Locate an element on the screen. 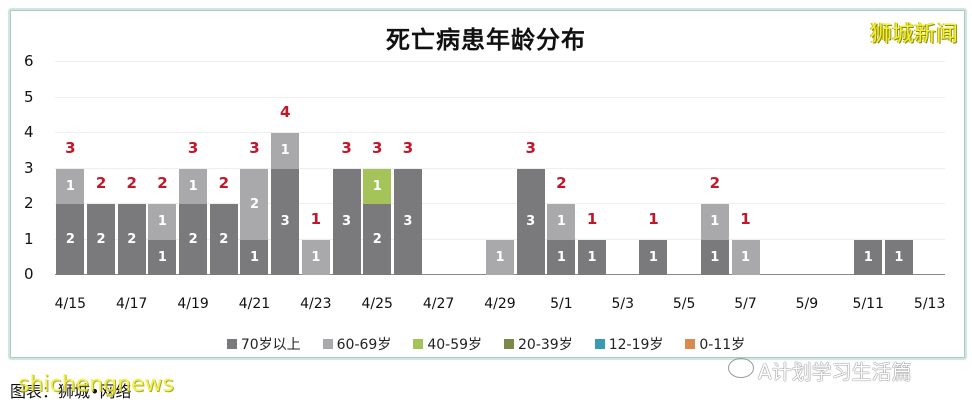 The width and height of the screenshot is (972, 410). x-tick-label: 4/19 is located at coordinates (193, 304).